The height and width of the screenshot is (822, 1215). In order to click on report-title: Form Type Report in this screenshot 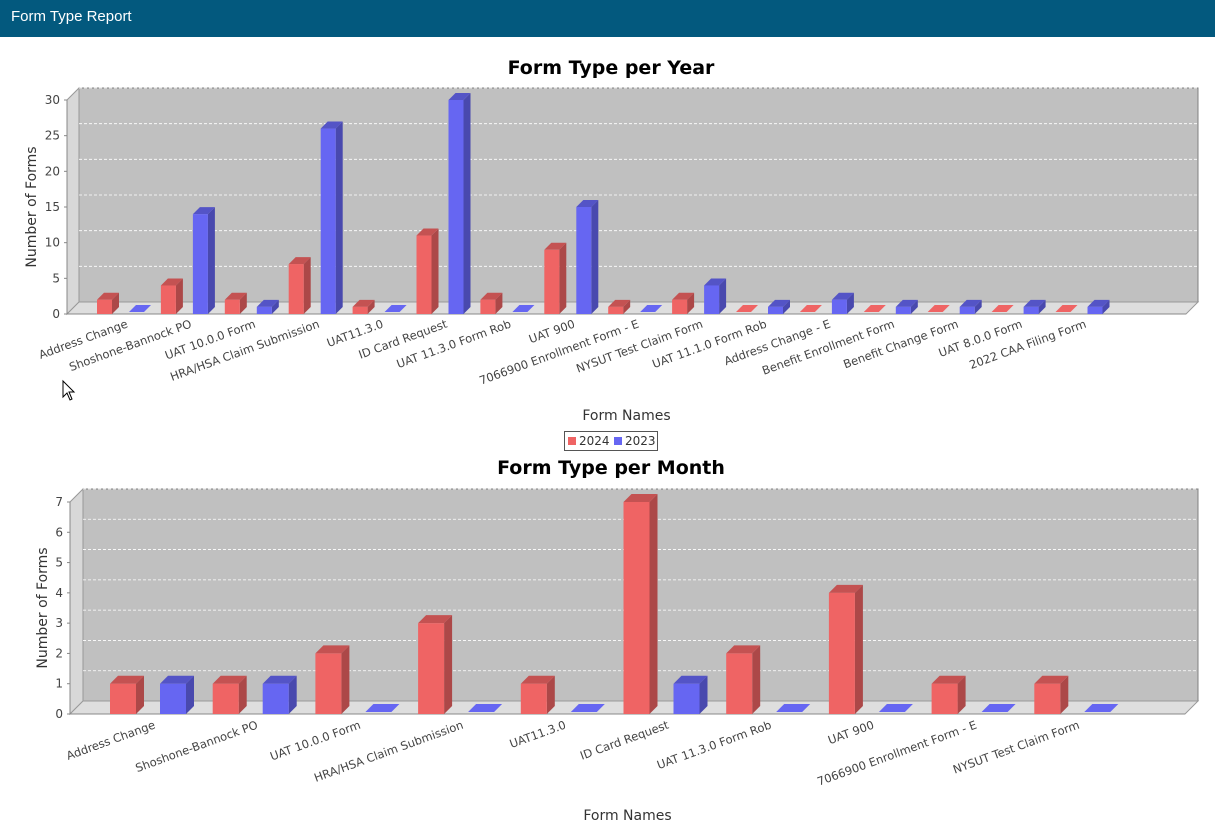, I will do `click(71, 16)`.